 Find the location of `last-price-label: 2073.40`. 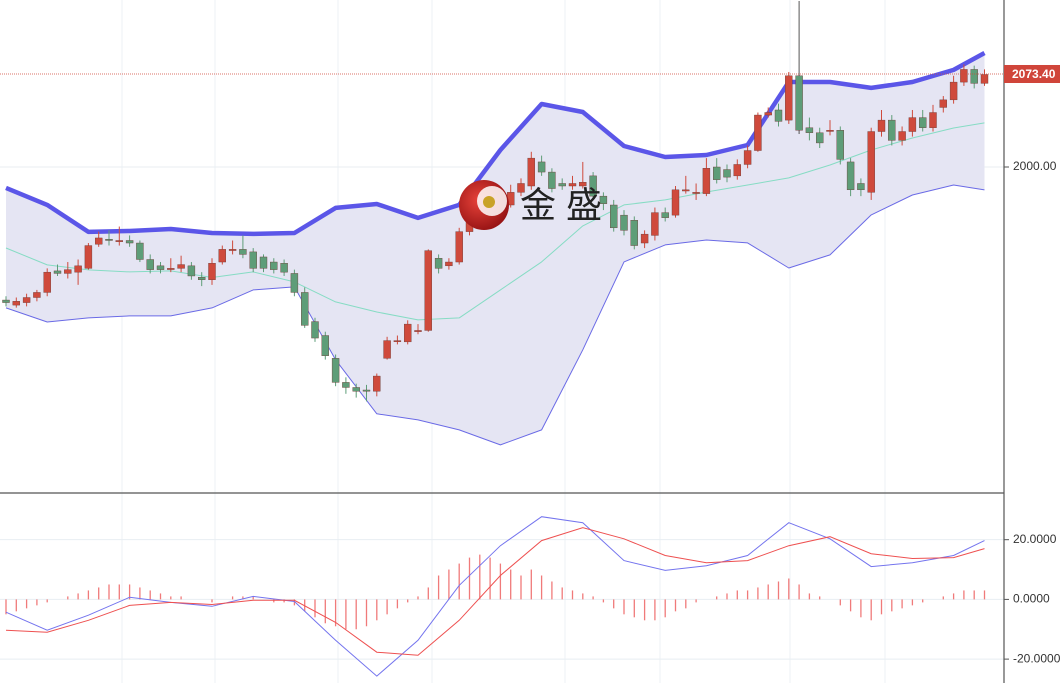

last-price-label: 2073.40 is located at coordinates (1034, 74).